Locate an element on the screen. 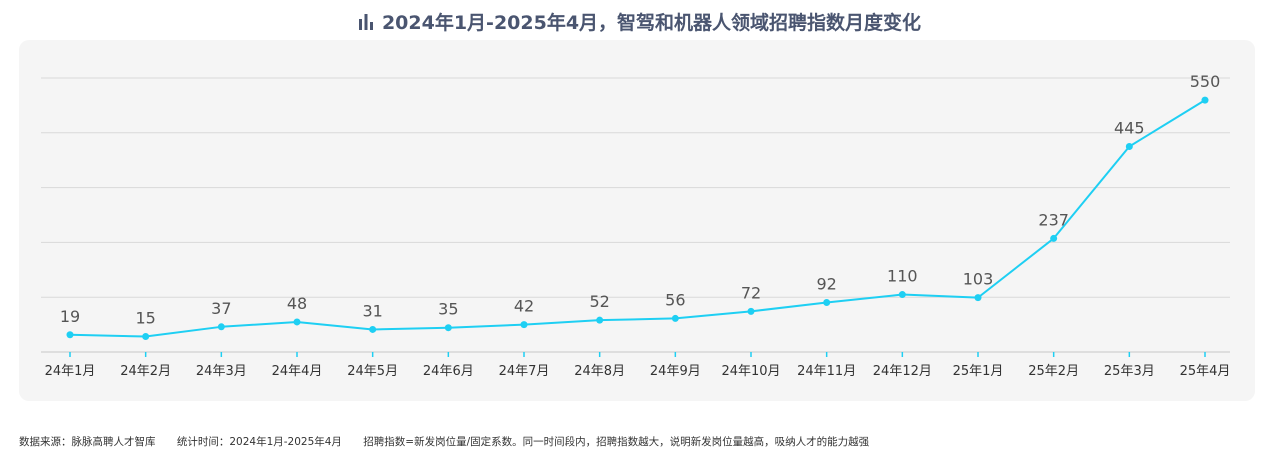 This screenshot has width=1279, height=470. x-tick-label: 24年1月 is located at coordinates (70, 371).